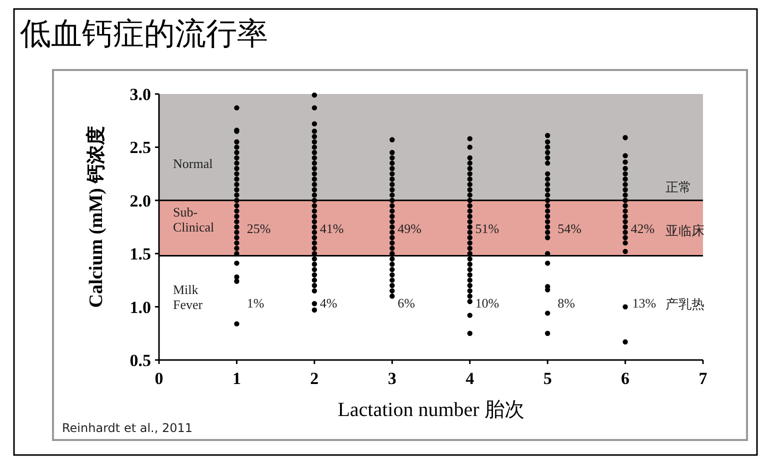  Describe the element at coordinates (255, 303) in the screenshot. I see `annotation: 1%` at that location.